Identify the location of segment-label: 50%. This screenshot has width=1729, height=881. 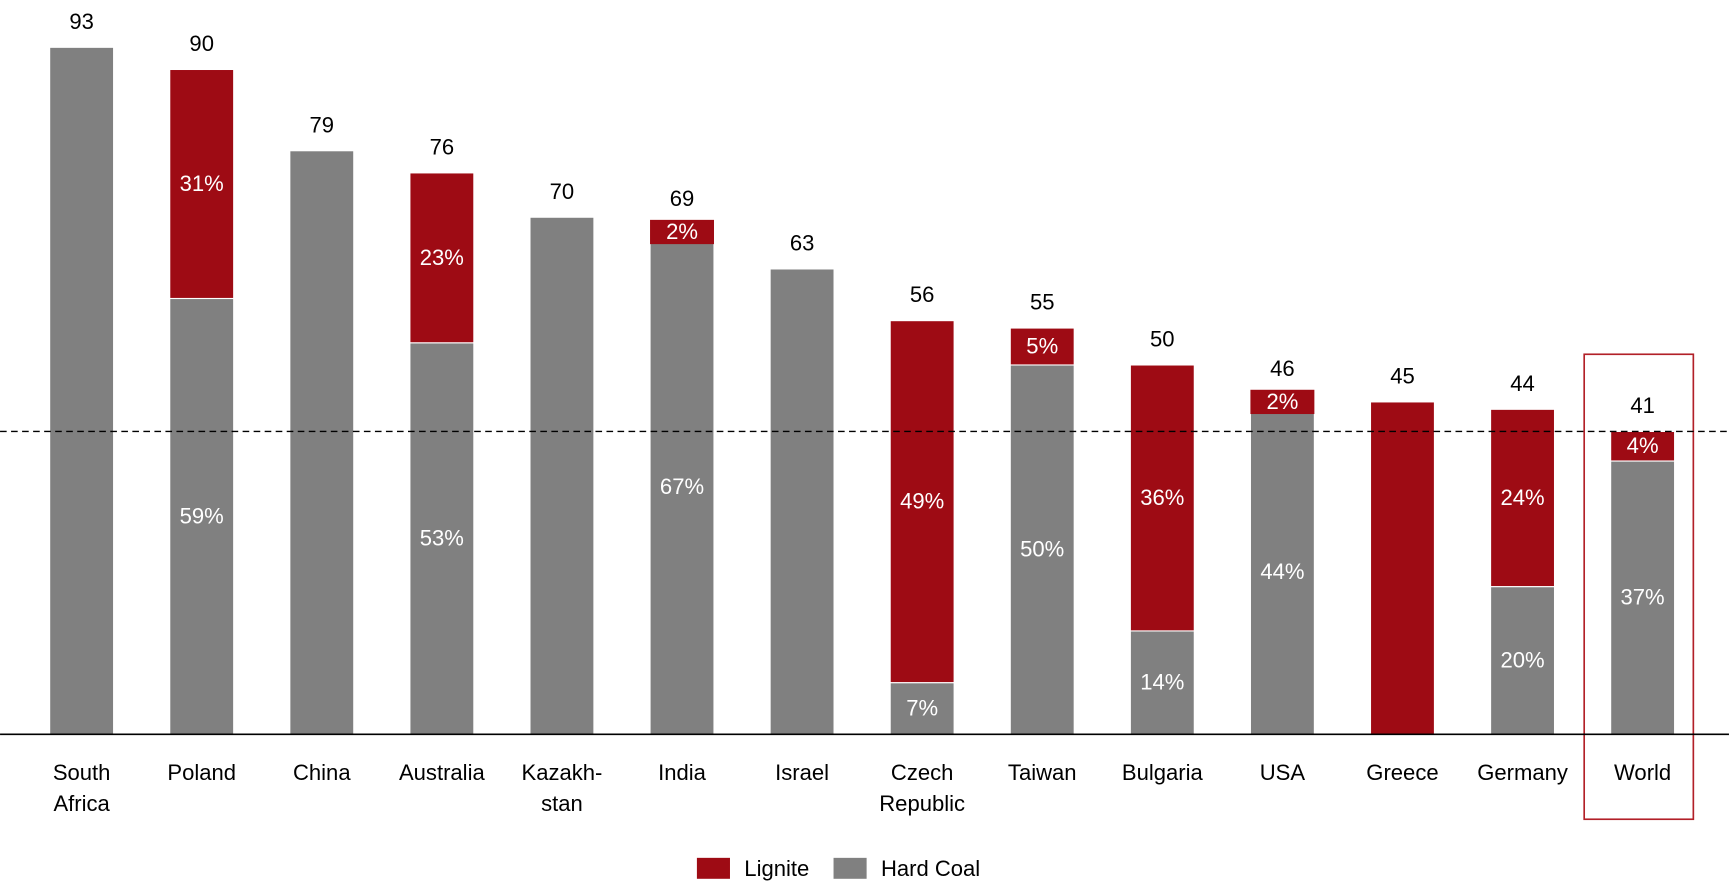
(1042, 549).